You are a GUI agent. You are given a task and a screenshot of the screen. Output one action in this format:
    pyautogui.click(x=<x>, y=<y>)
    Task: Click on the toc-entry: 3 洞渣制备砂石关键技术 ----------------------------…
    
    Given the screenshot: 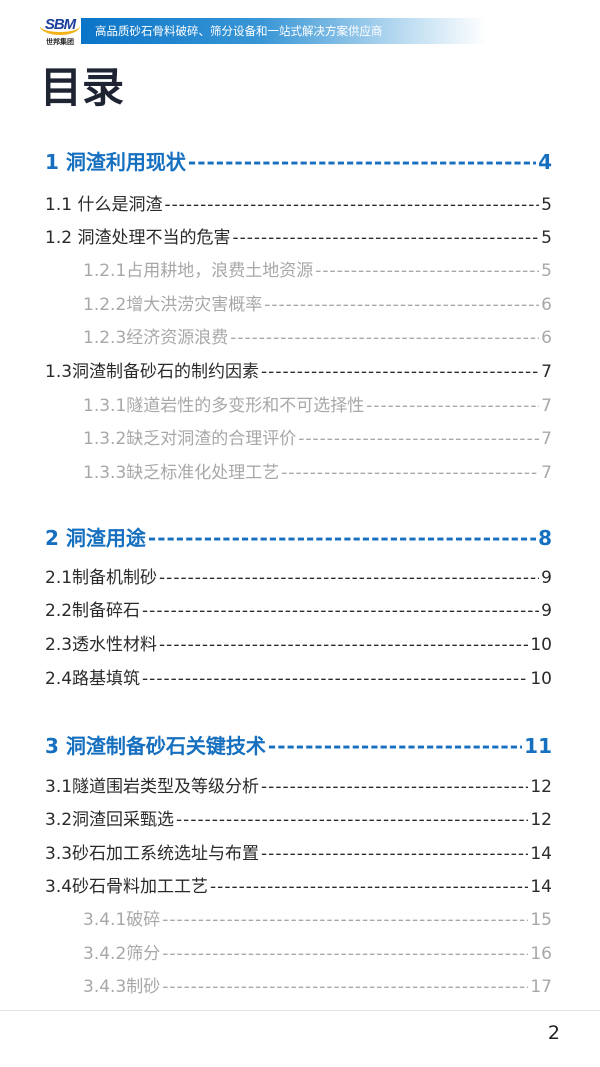 What is the action you would take?
    pyautogui.click(x=298, y=745)
    